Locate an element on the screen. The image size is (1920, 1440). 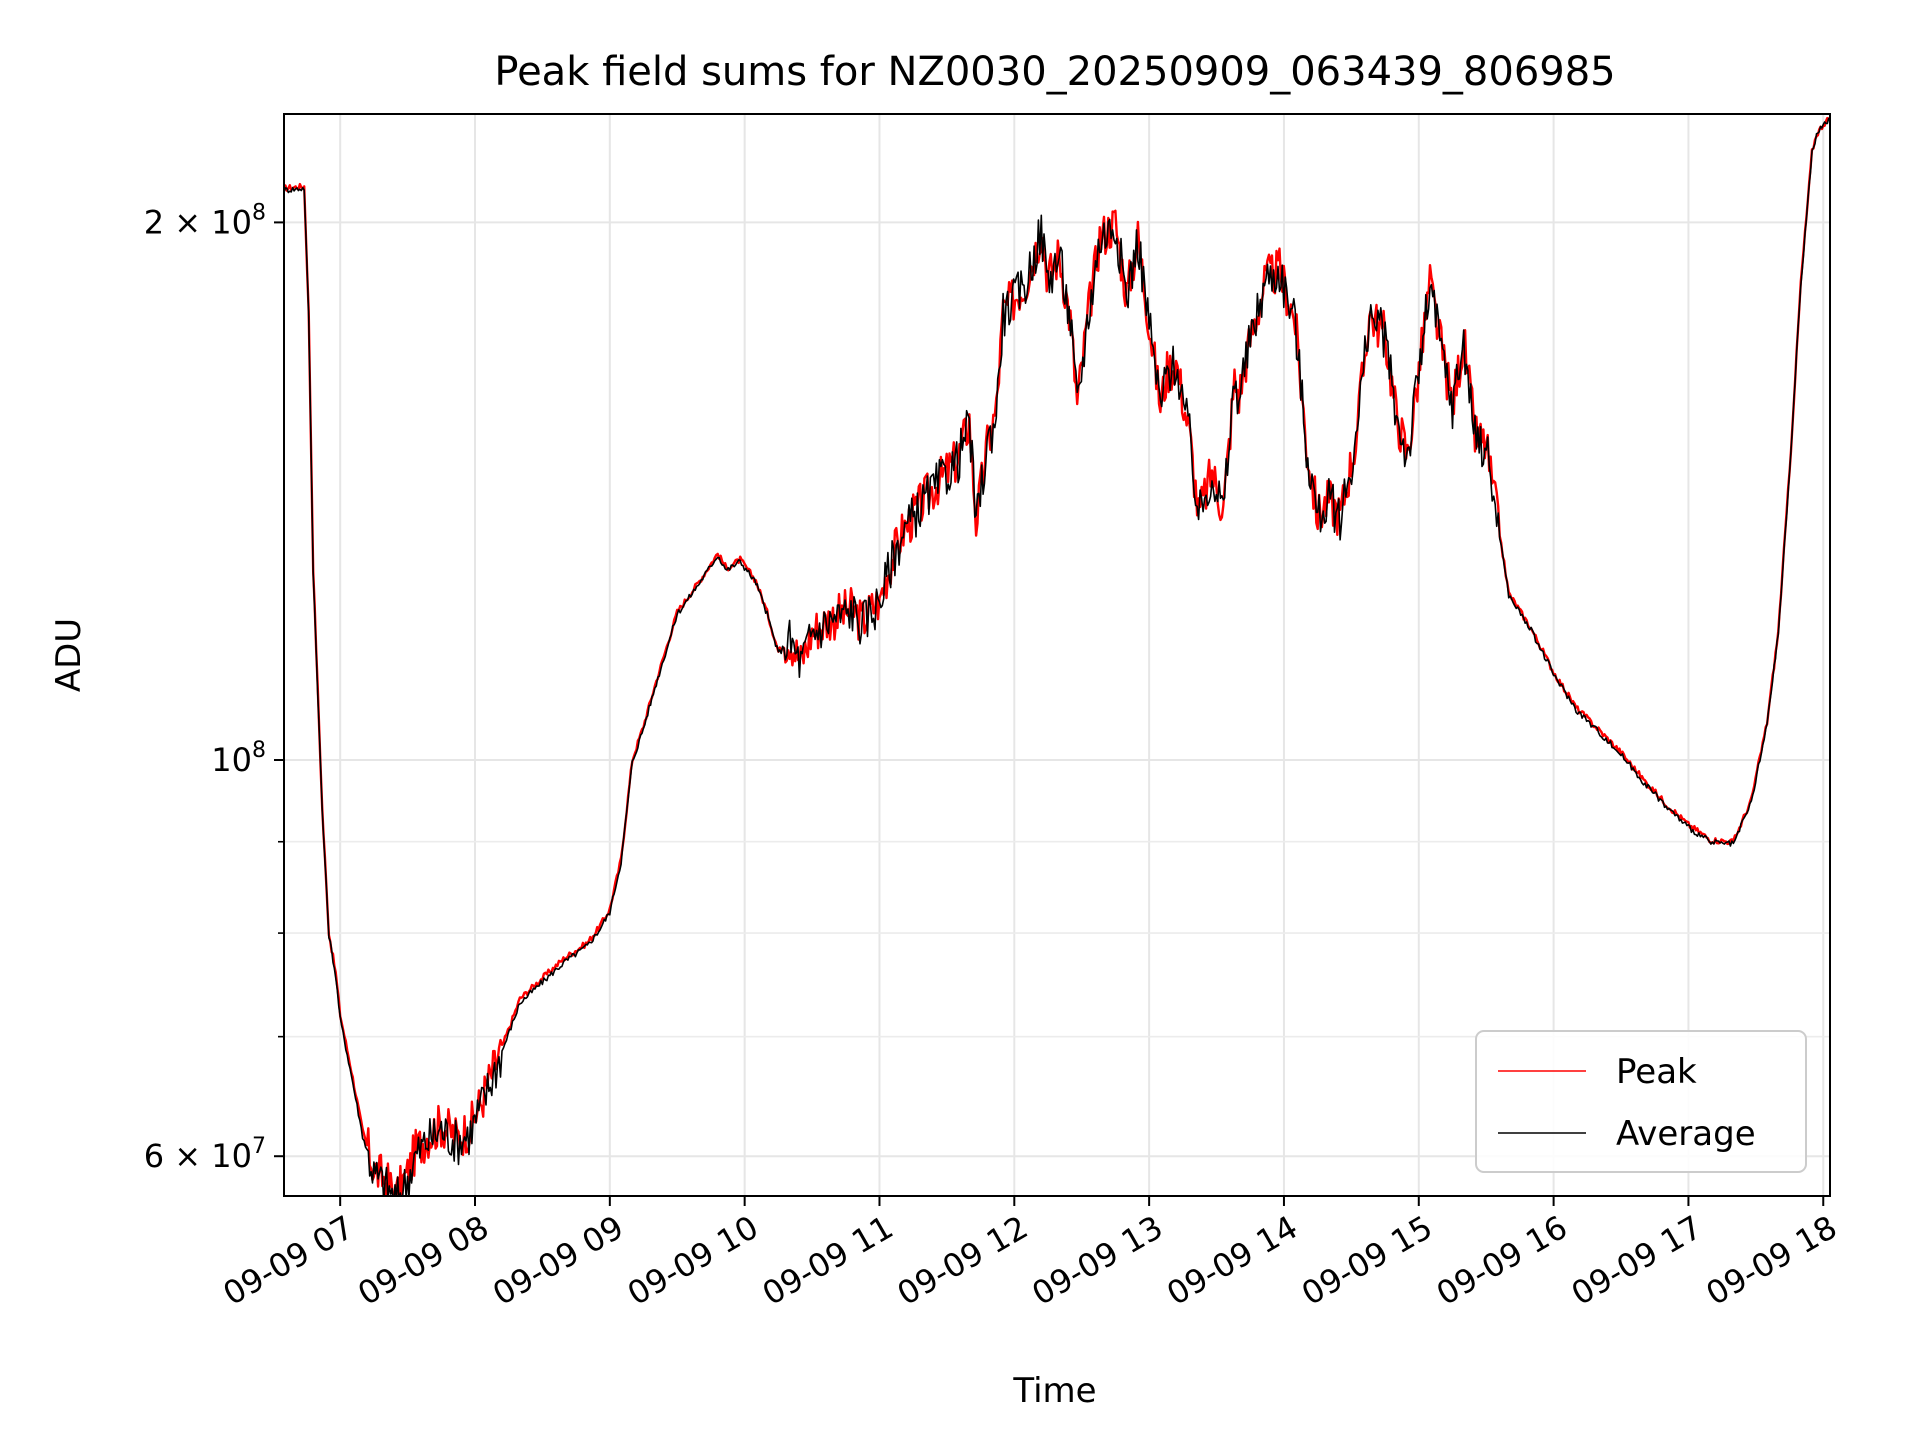
legend: Peak Average is located at coordinates (1641, 1101).